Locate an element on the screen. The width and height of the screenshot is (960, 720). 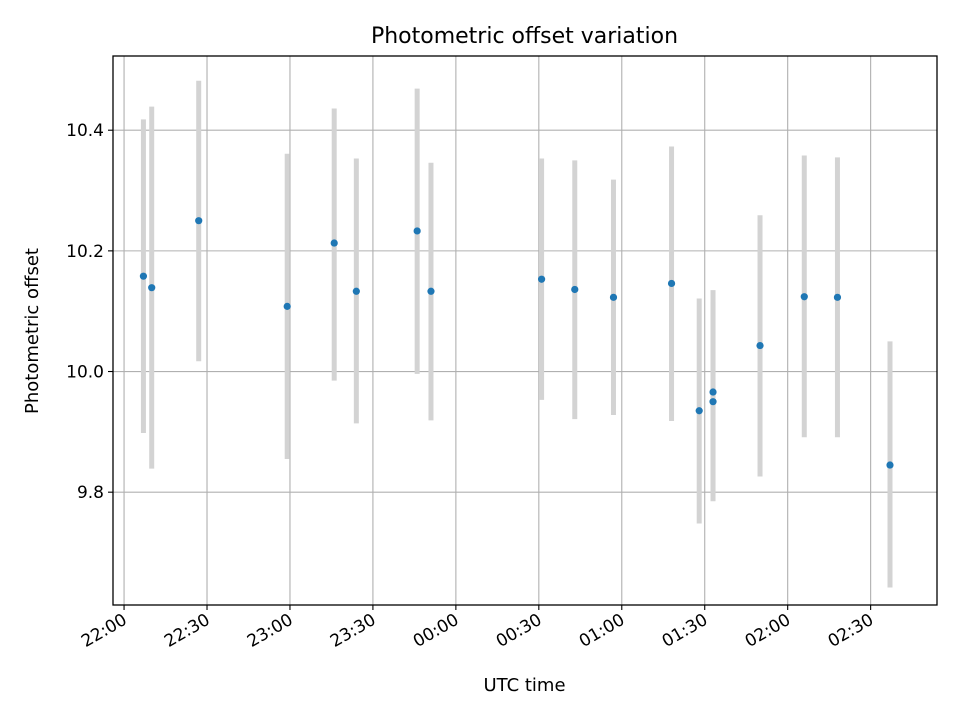
y-axis-ticks: 9.8 10.0 10.2 10.4 is located at coordinates (89, 312).